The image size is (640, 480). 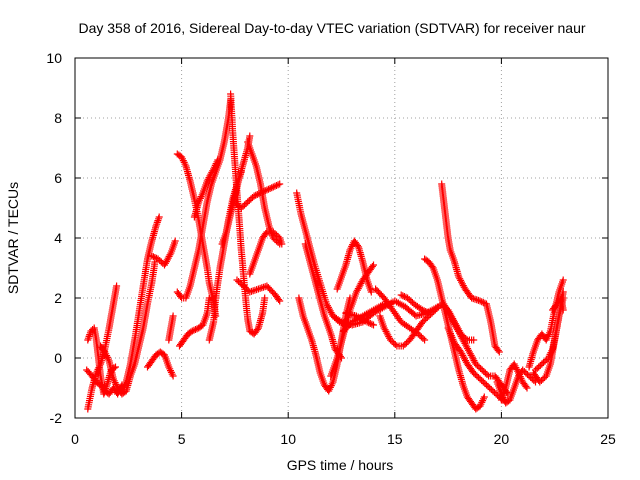 What do you see at coordinates (340, 465) in the screenshot?
I see `x-axis-label: GPS time / hours` at bounding box center [340, 465].